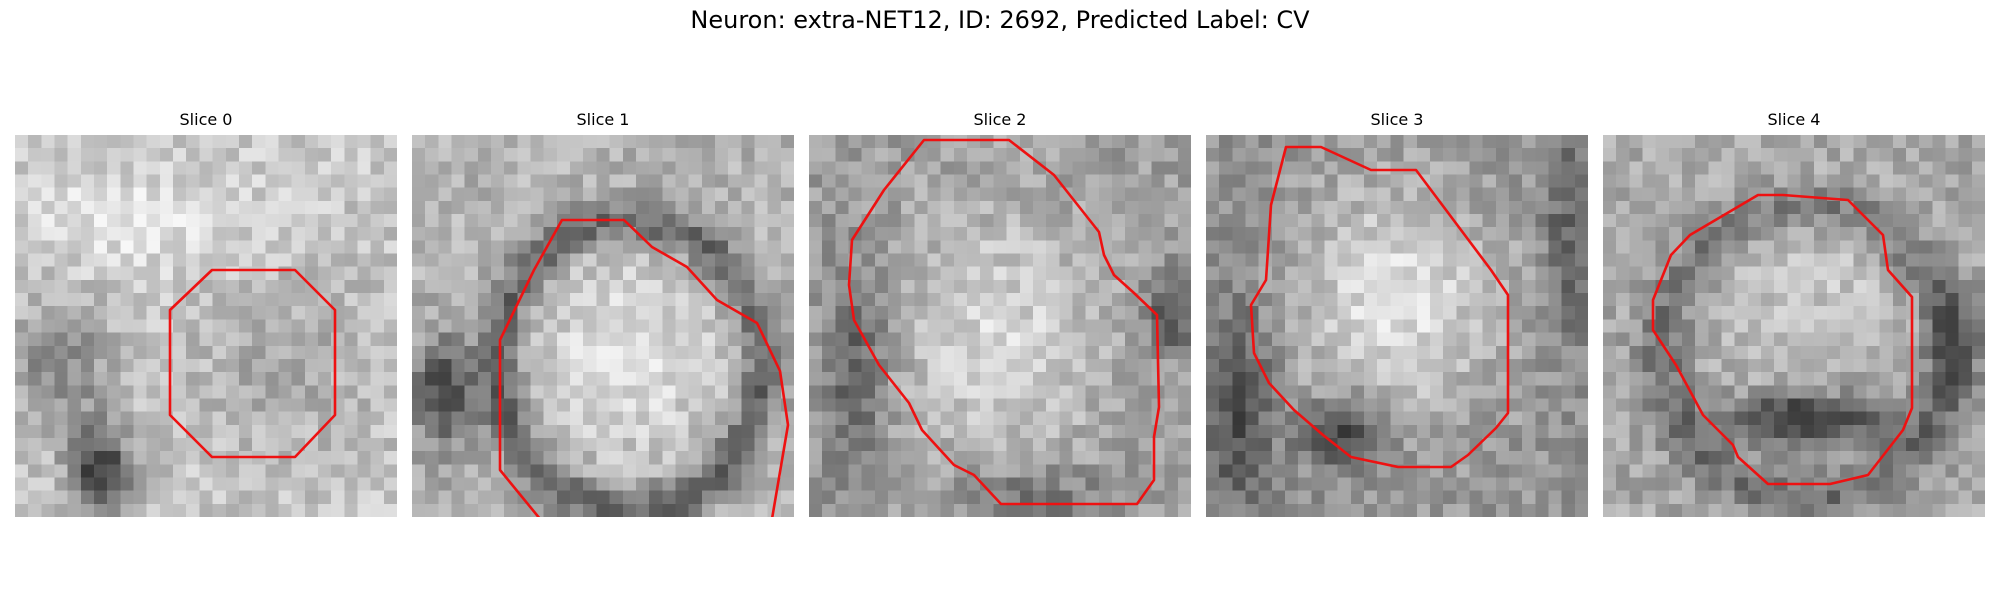 The width and height of the screenshot is (2000, 600). I want to click on slice-panel-3: Slice 3, so click(1397, 312).